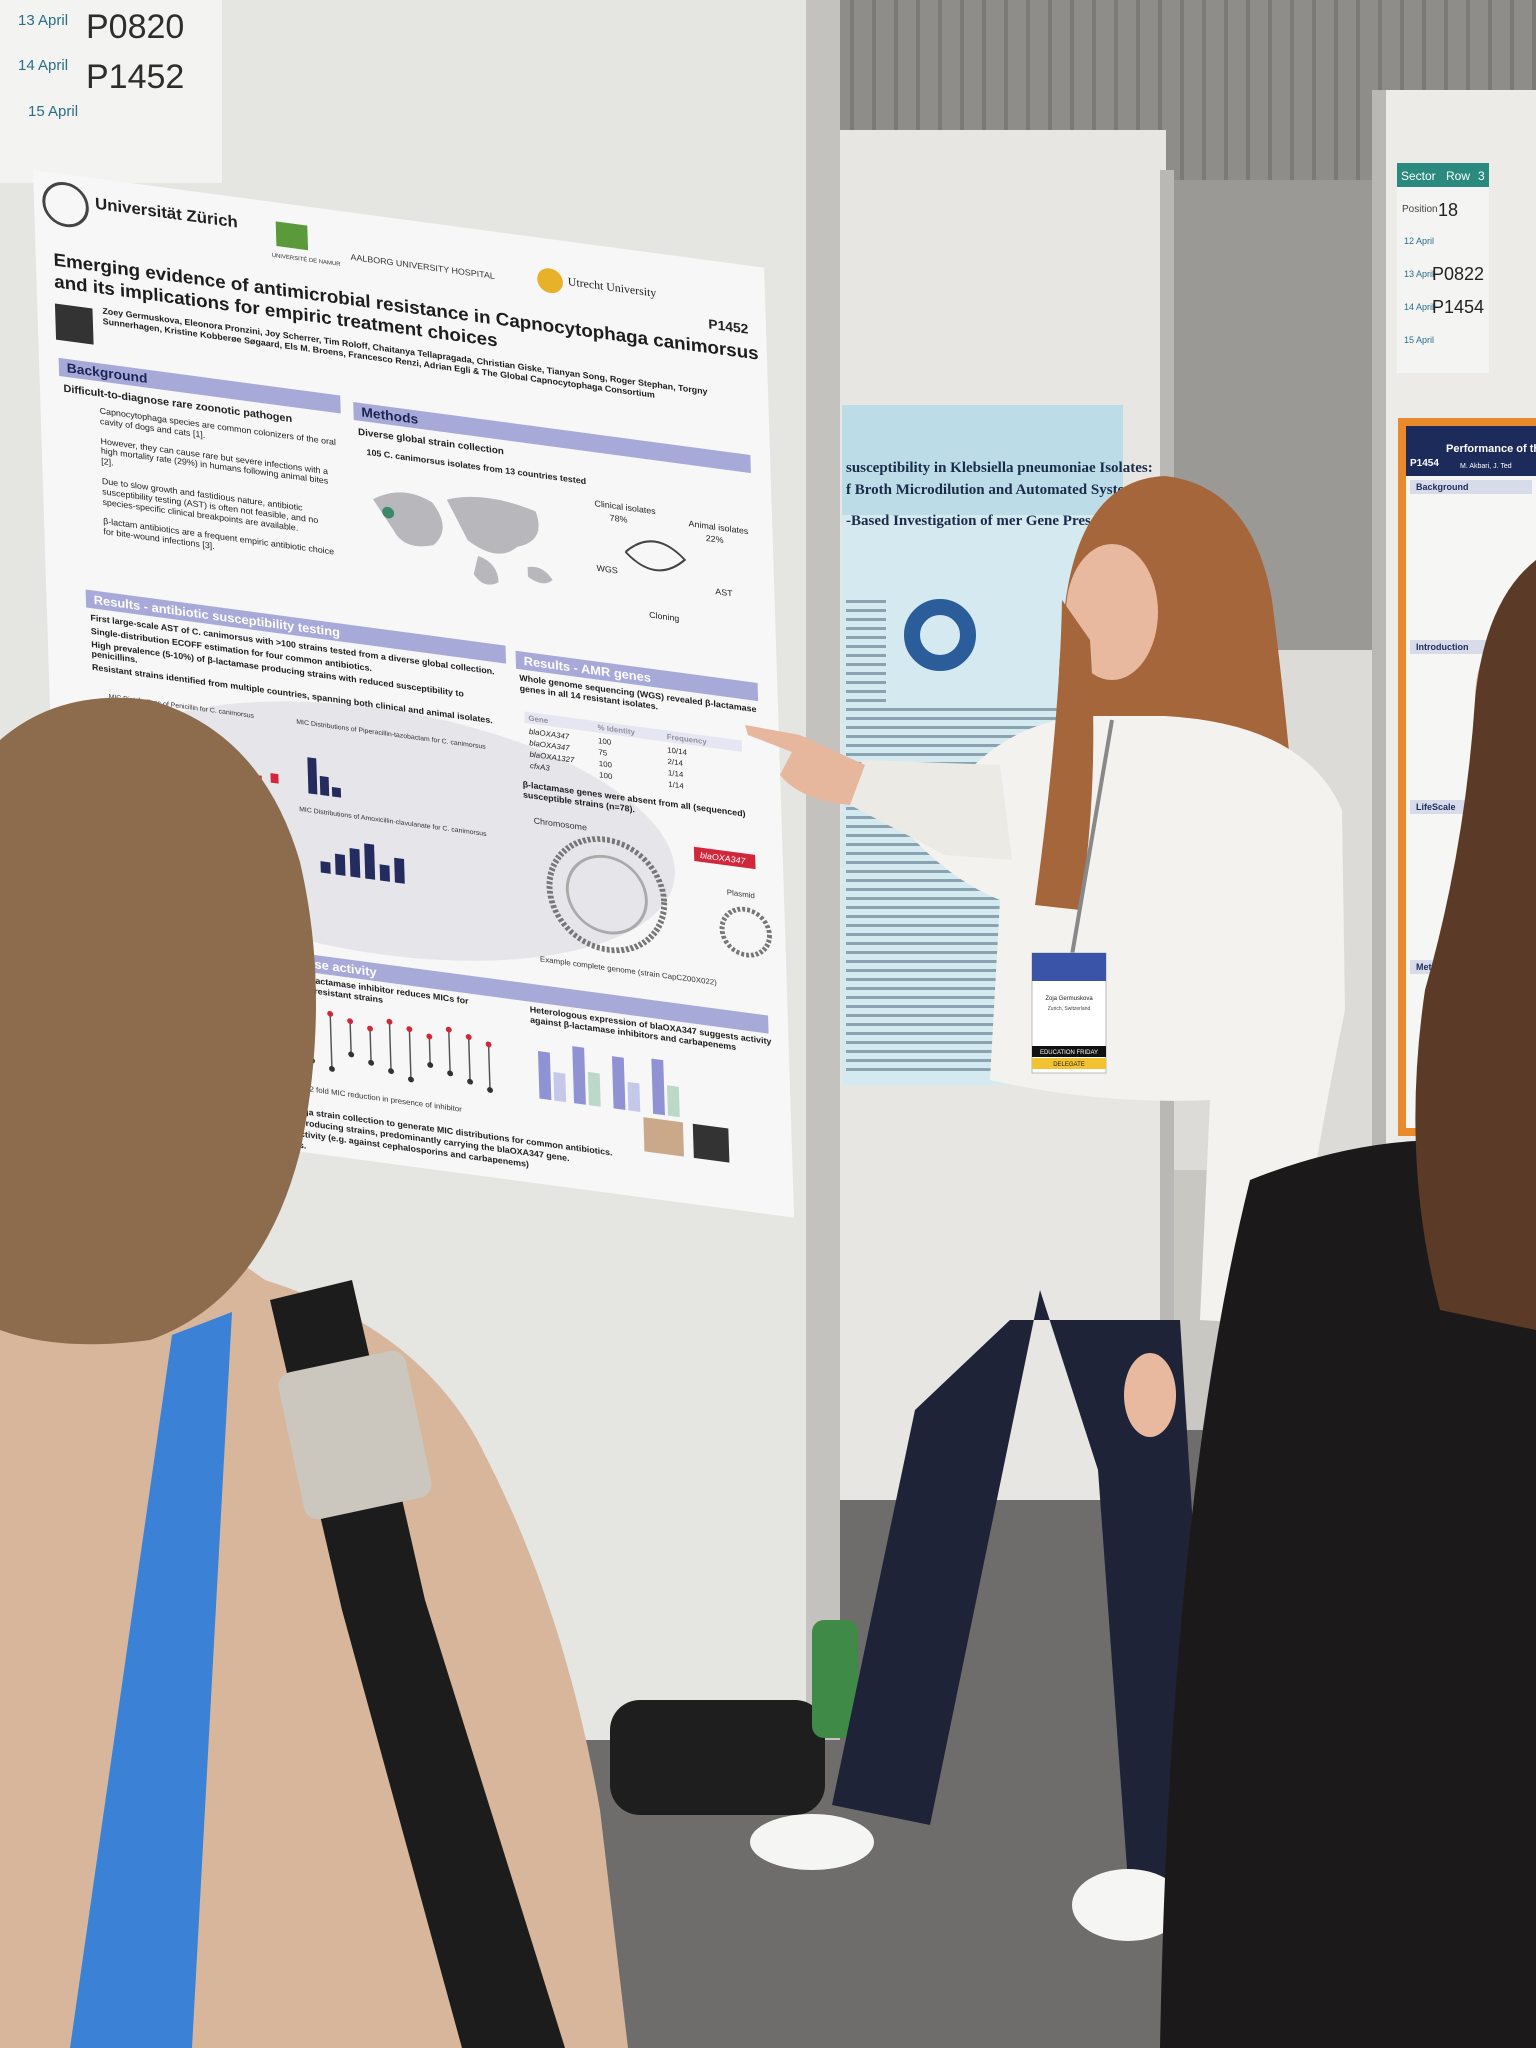 The height and width of the screenshot is (2048, 1536). I want to click on sign-date: 14 April, so click(43, 65).